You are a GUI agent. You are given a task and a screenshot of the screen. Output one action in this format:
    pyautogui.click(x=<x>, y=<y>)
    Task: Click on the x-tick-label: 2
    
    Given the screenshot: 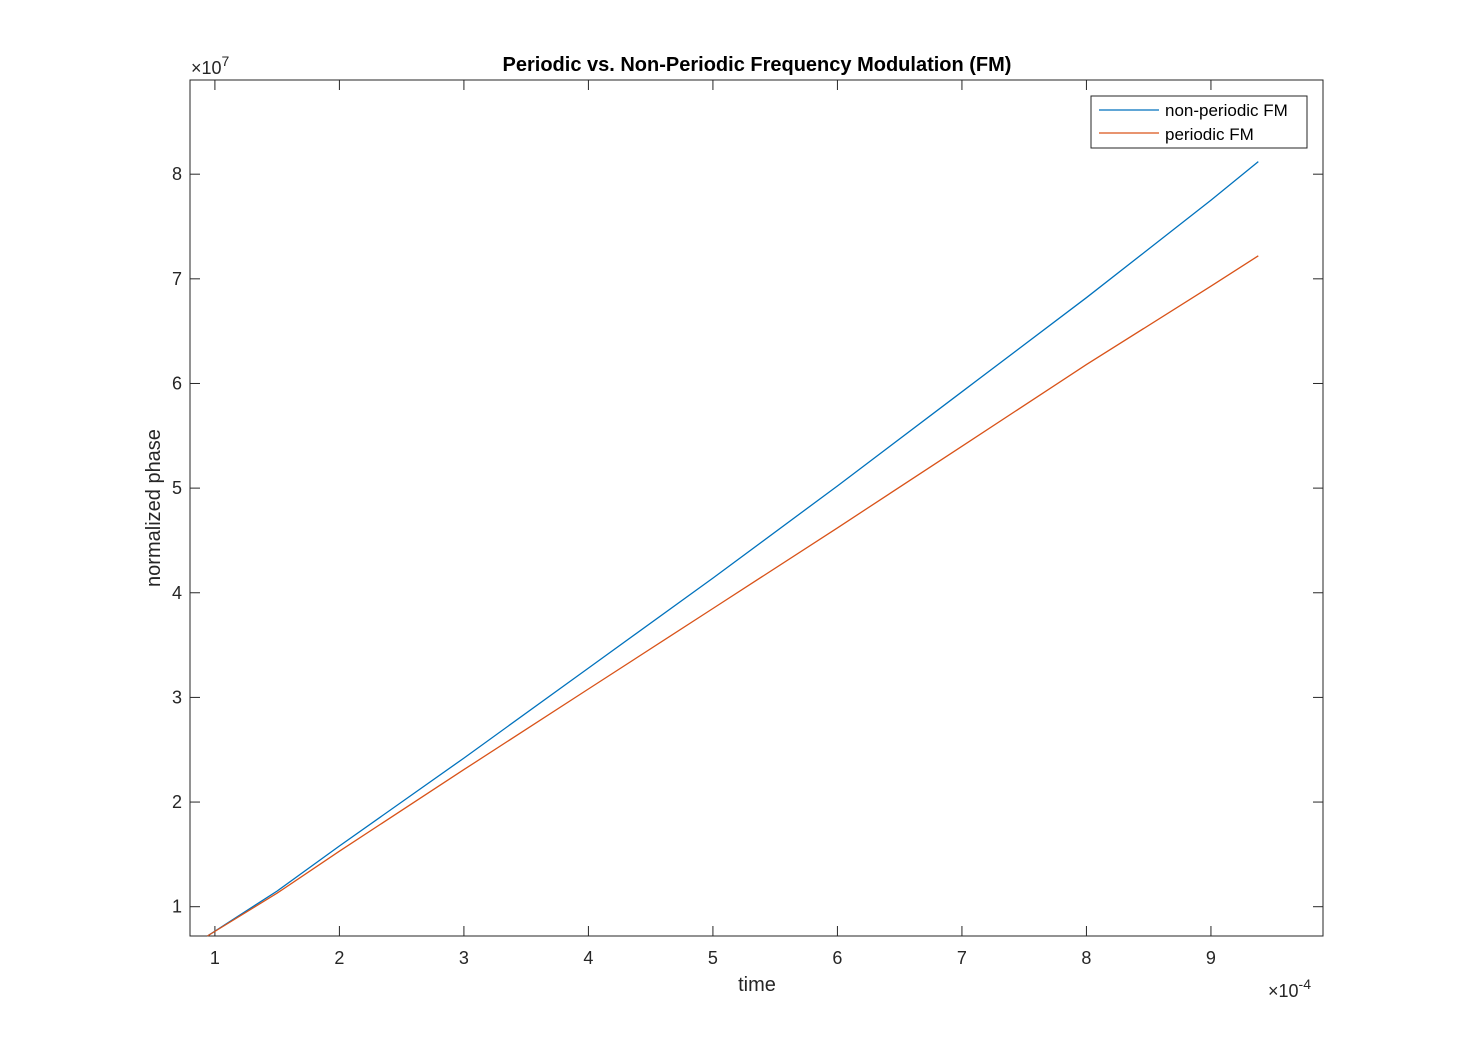 What is the action you would take?
    pyautogui.click(x=339, y=958)
    